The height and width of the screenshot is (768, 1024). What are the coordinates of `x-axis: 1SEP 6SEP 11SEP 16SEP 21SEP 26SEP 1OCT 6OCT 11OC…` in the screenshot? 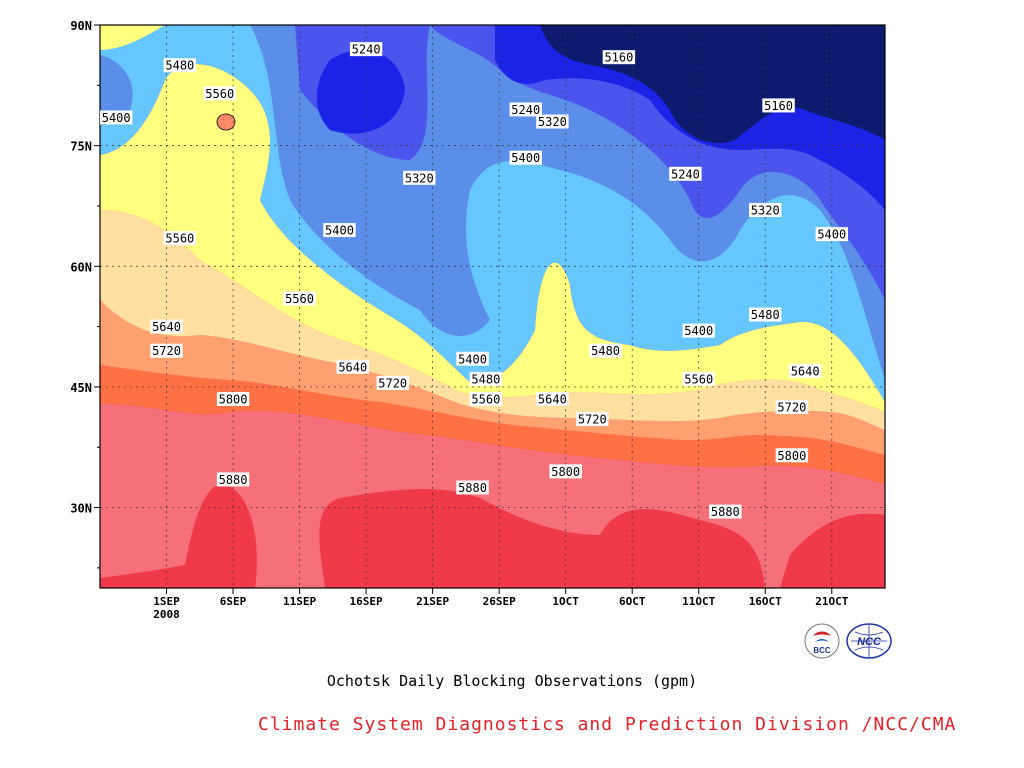 It's located at (501, 604).